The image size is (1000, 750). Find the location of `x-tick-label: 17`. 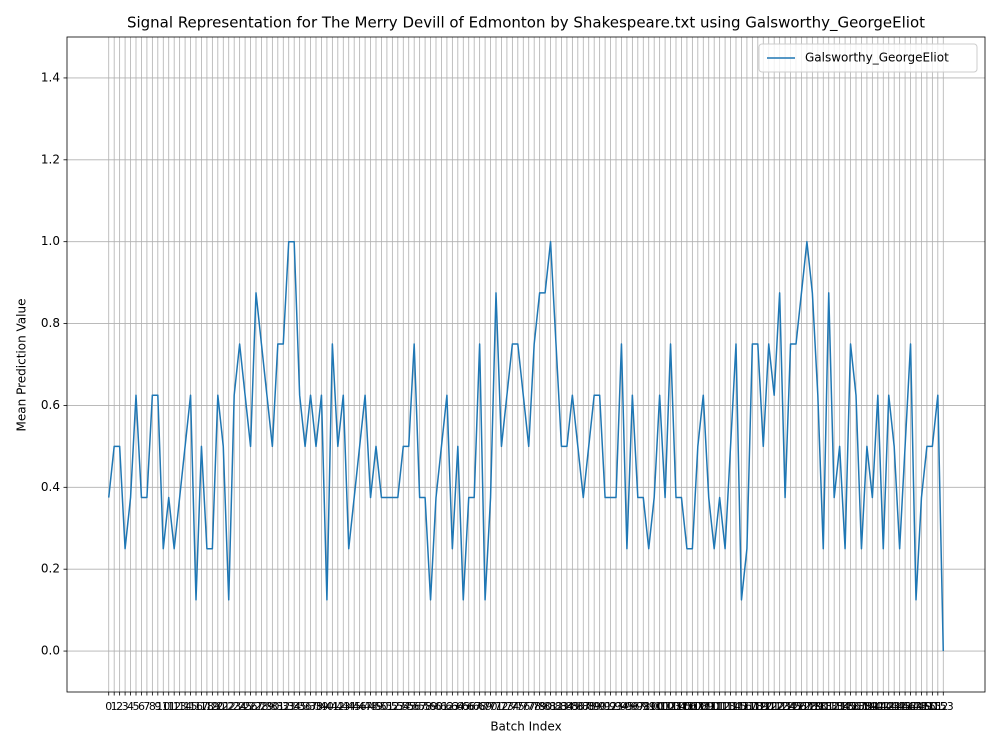

x-tick-label: 17 is located at coordinates (201, 706).